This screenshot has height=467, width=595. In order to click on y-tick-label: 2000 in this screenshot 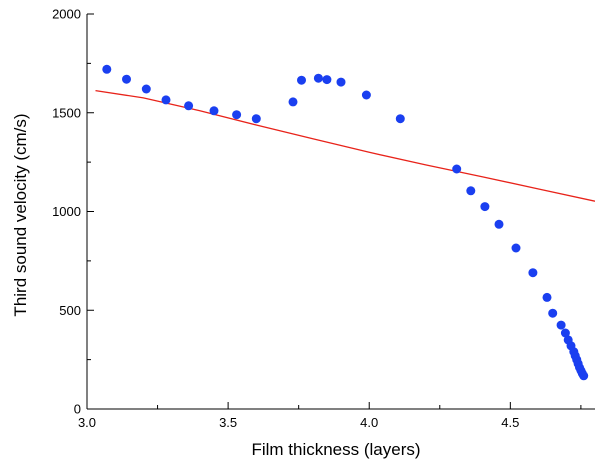, I will do `click(66, 14)`.